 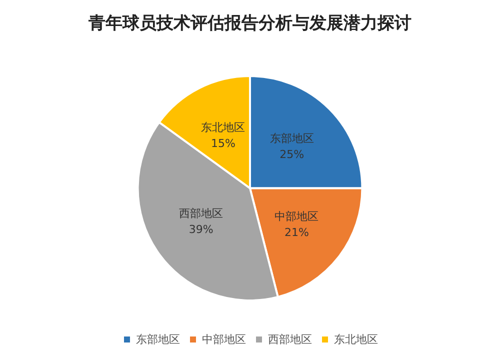 What do you see at coordinates (292, 154) in the screenshot?
I see `data-label: 25%` at bounding box center [292, 154].